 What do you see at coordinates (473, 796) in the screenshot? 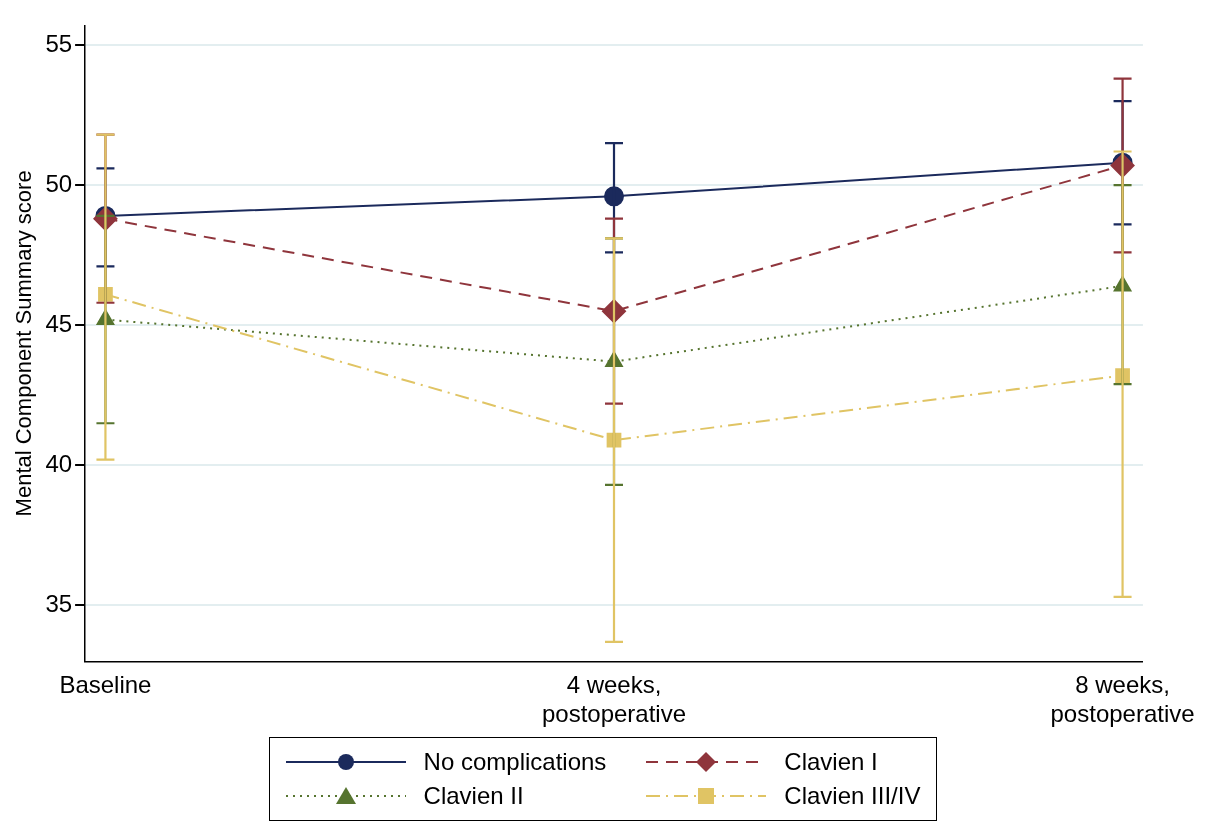
I see `legend-label: Clavien II` at bounding box center [473, 796].